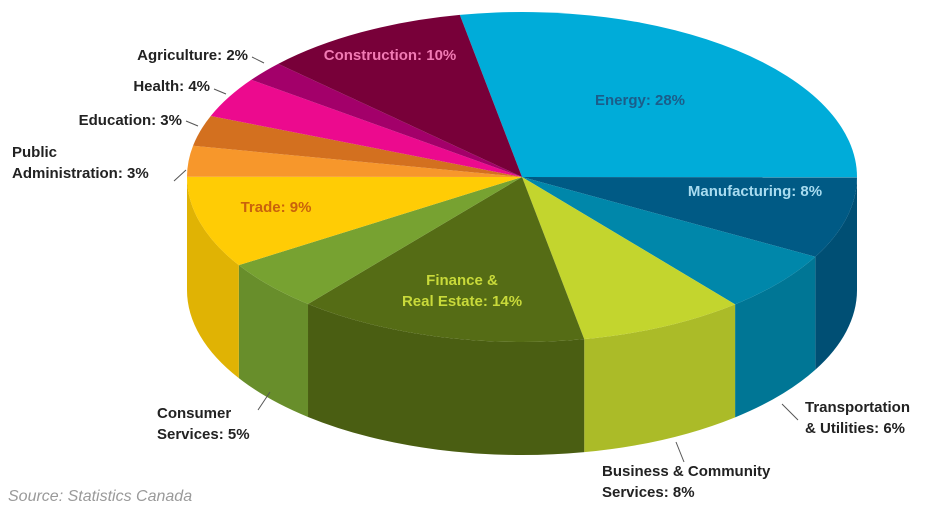  What do you see at coordinates (462, 301) in the screenshot?
I see `slice-label-line: Real Estate: 14%` at bounding box center [462, 301].